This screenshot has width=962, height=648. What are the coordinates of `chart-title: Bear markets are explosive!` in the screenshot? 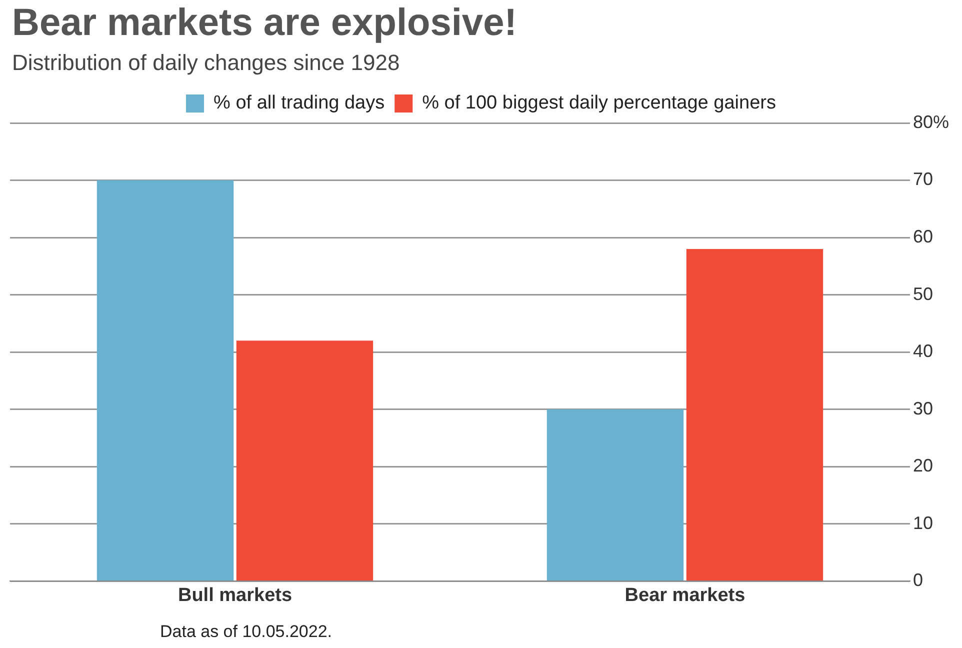 It's located at (264, 23).